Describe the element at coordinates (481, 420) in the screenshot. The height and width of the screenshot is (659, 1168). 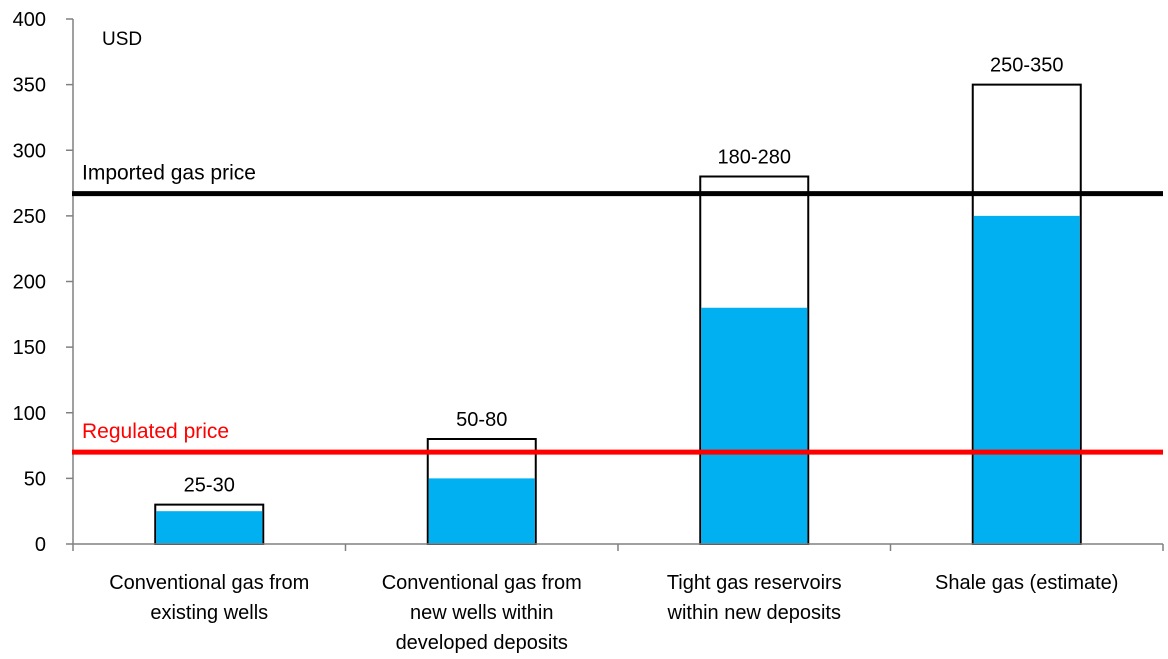
I see `data-label: 50-80` at that location.